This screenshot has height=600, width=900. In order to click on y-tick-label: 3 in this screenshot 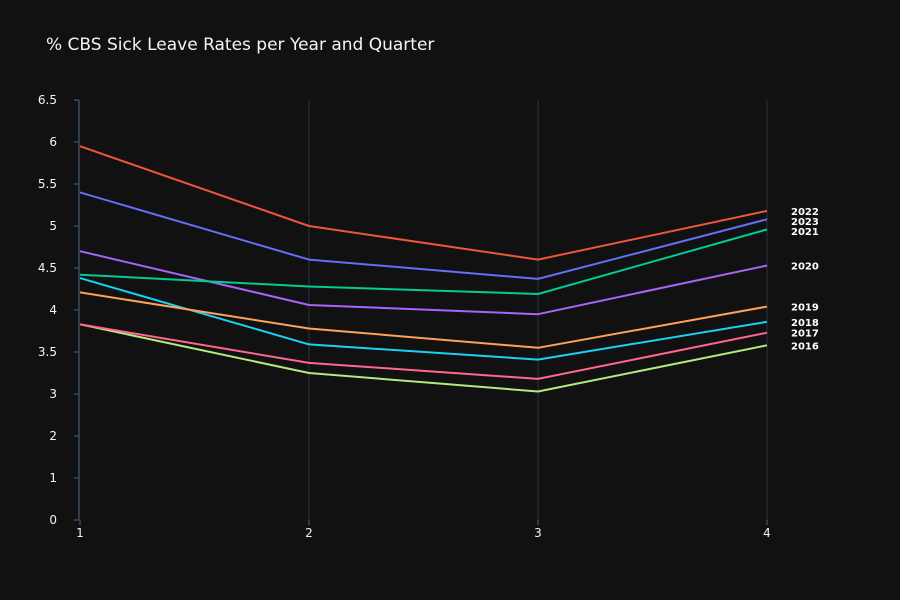, I will do `click(53, 394)`.